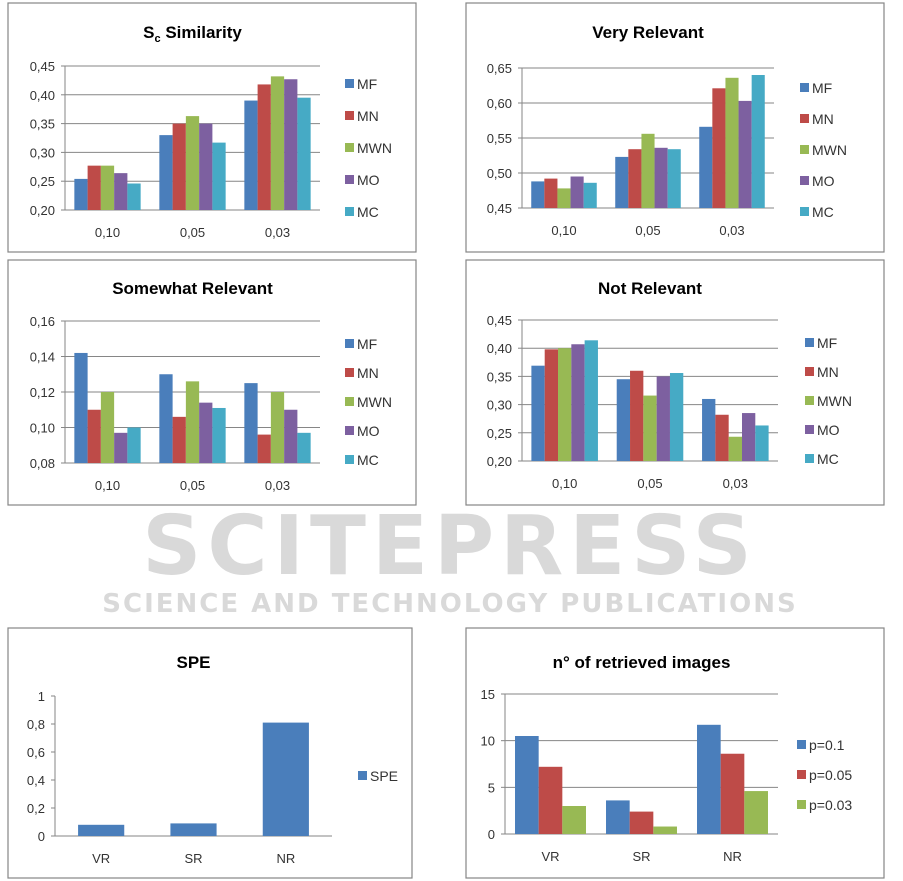  I want to click on legend-label: SPE, so click(384, 776).